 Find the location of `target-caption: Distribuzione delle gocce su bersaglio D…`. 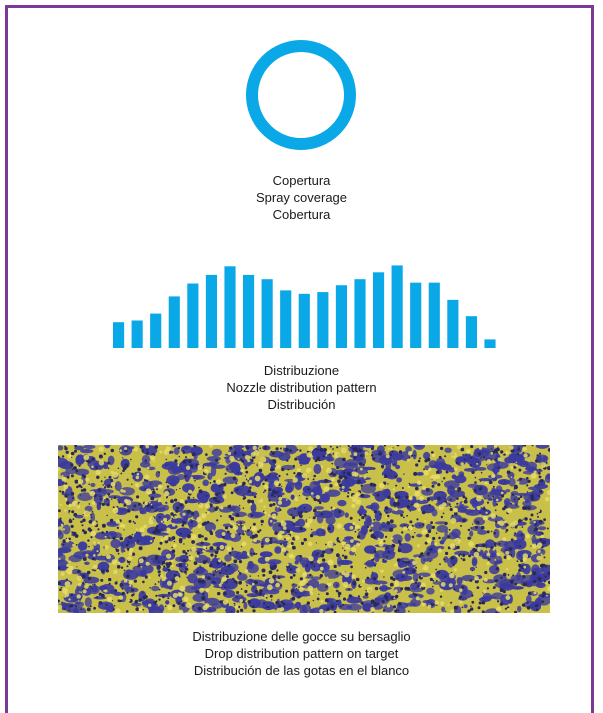

target-caption: Distribuzione delle gocce su bersaglio D… is located at coordinates (301, 653).